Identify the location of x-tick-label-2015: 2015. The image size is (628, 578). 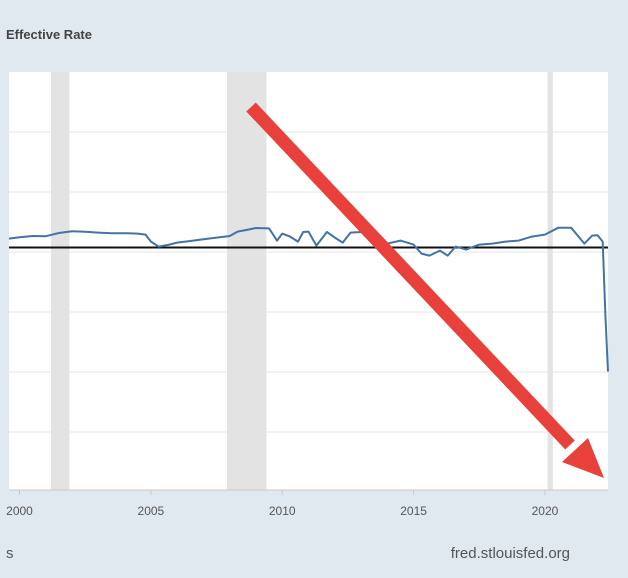
(413, 511).